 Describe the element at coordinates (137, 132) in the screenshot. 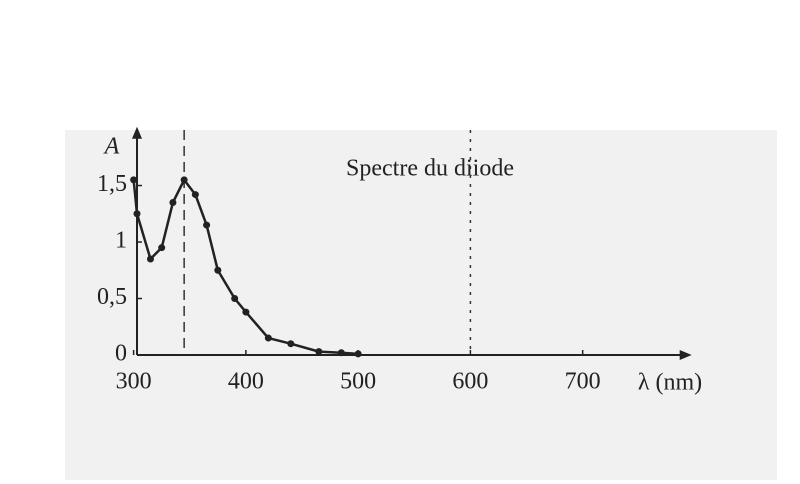

I see `y-axis-arrow` at that location.